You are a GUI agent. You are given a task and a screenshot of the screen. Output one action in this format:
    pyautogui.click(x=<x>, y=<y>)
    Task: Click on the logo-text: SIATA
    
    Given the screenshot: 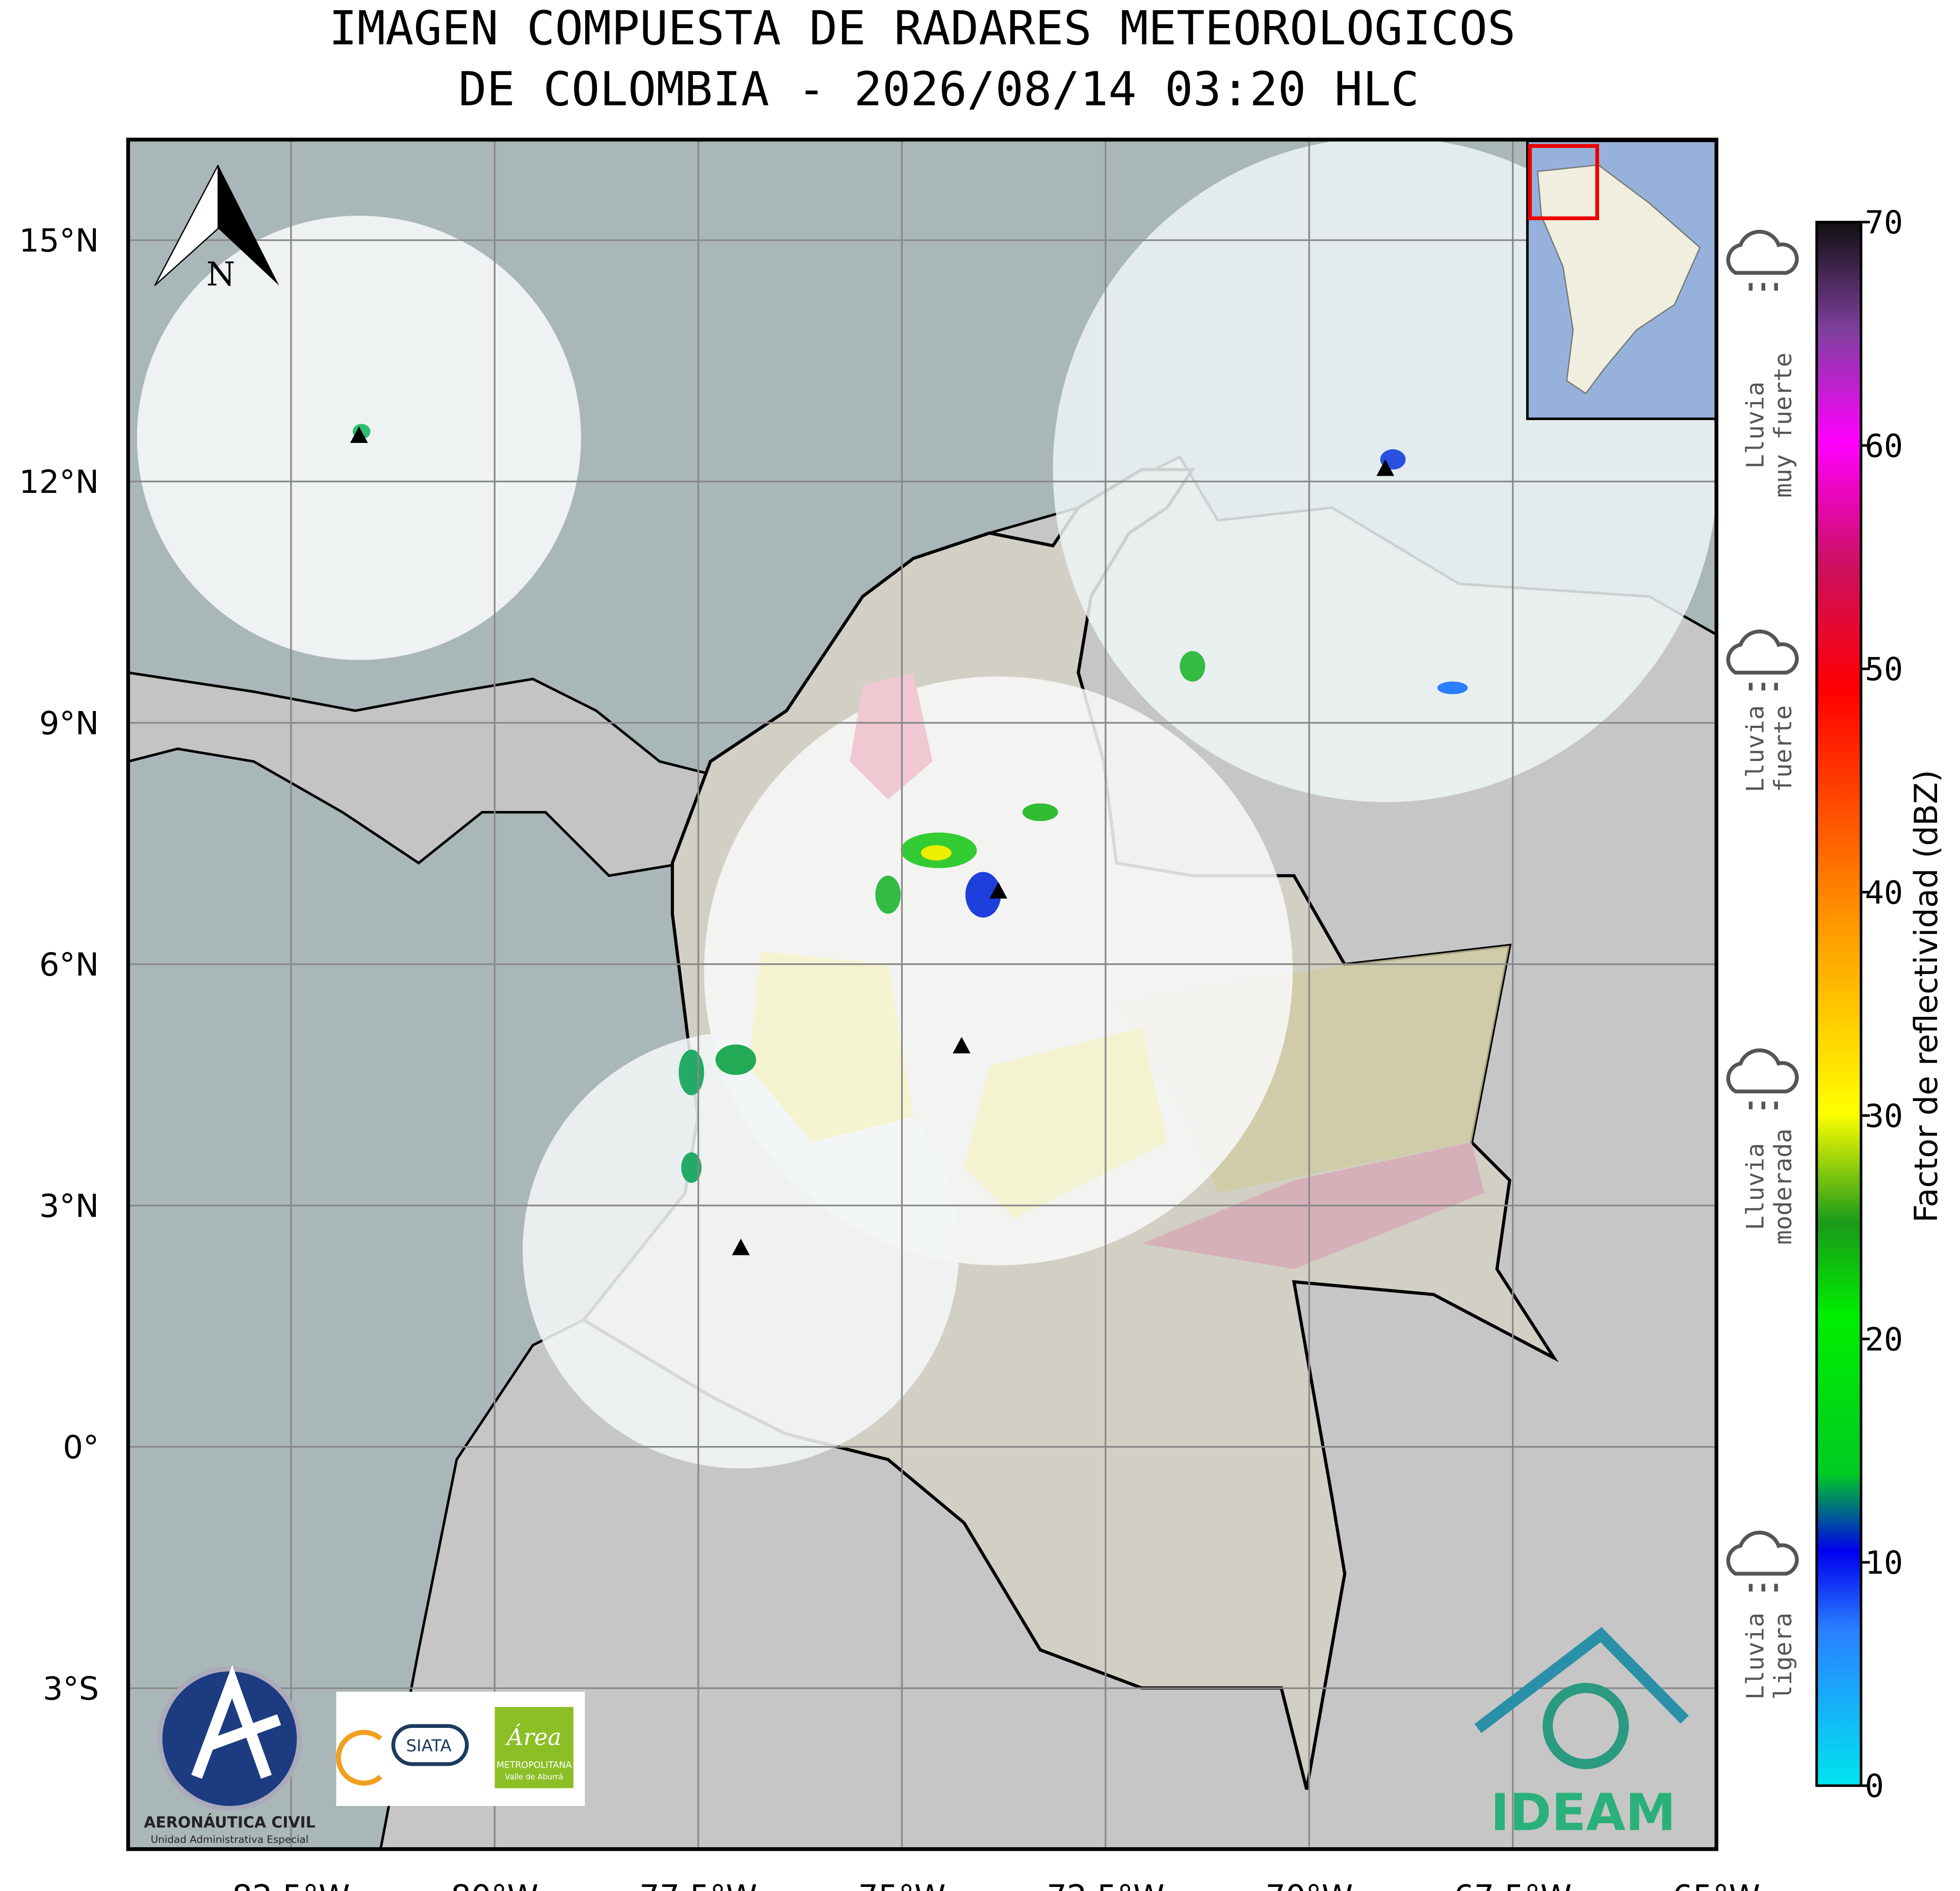 What is the action you would take?
    pyautogui.click(x=429, y=1745)
    